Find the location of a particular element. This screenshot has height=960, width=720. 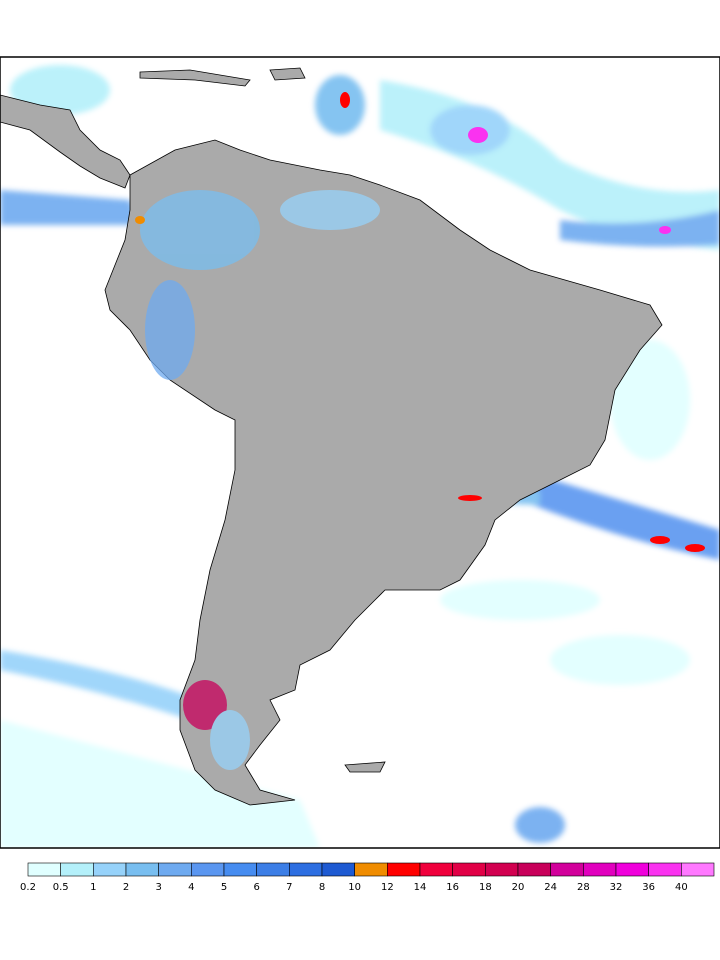

legend-label: 28 is located at coordinates (583, 887).